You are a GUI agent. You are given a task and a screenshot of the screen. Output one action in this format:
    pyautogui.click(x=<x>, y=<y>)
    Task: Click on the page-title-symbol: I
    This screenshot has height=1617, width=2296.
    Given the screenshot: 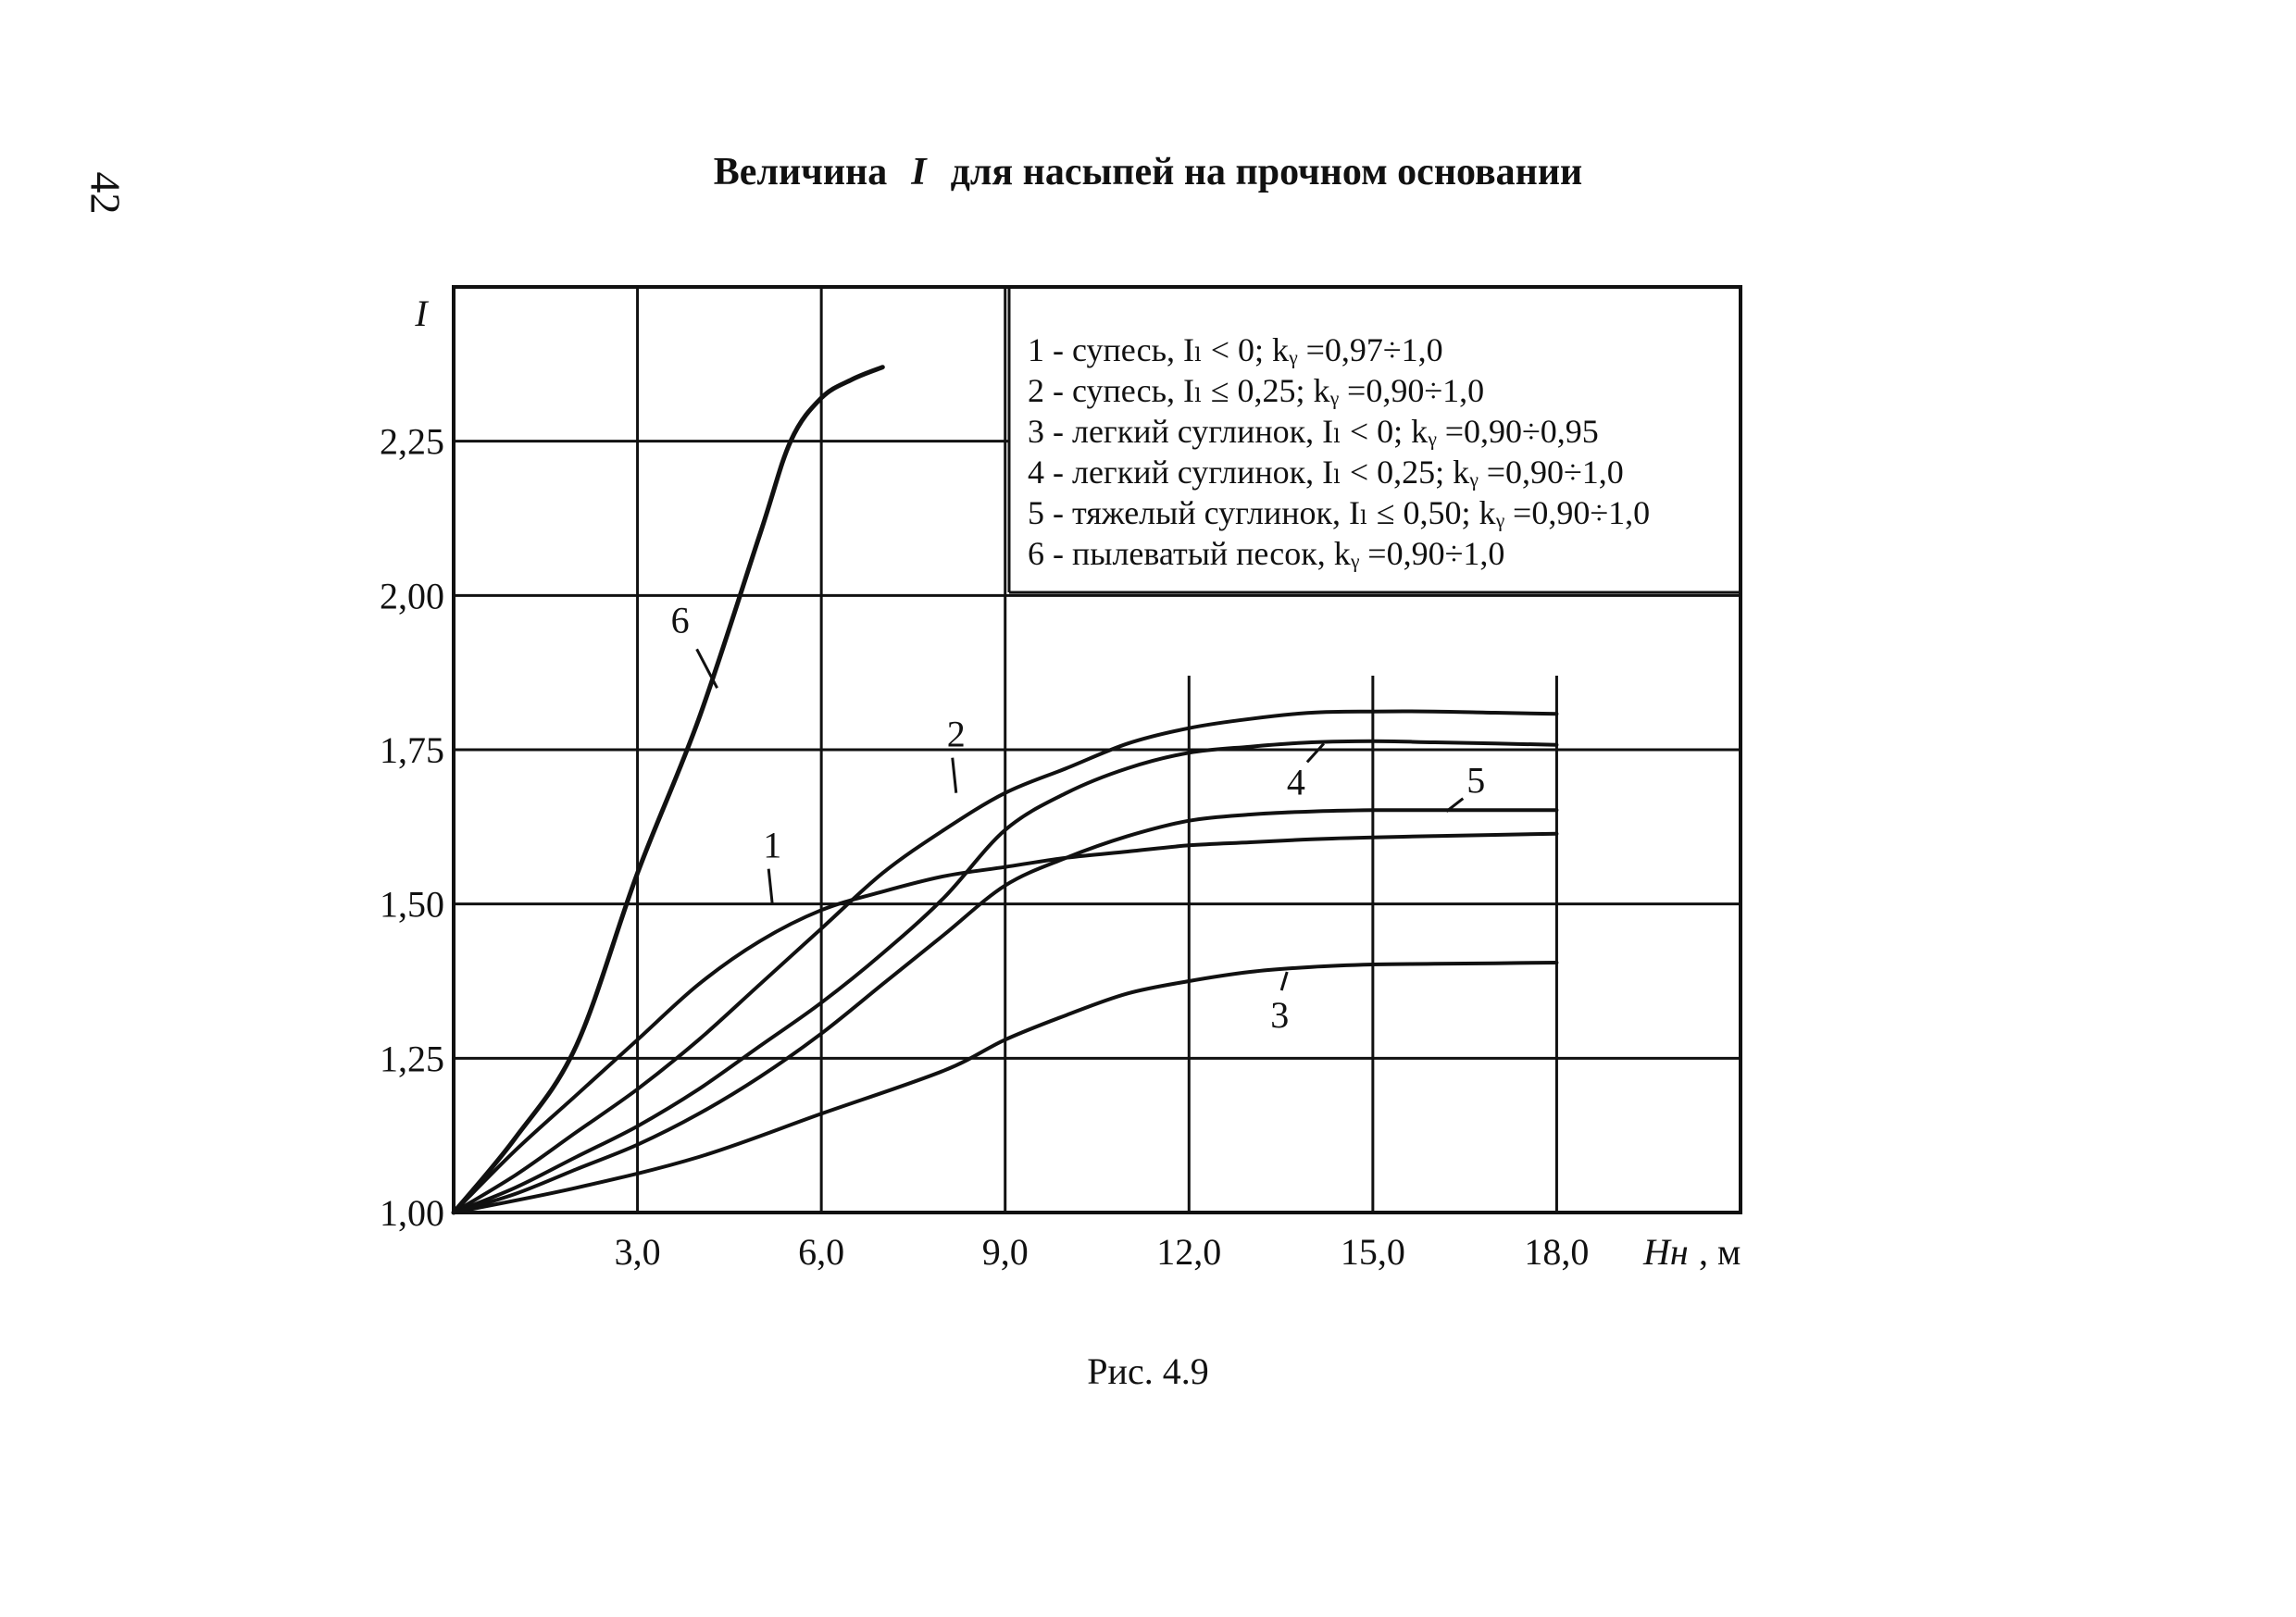 What is the action you would take?
    pyautogui.click(x=919, y=172)
    